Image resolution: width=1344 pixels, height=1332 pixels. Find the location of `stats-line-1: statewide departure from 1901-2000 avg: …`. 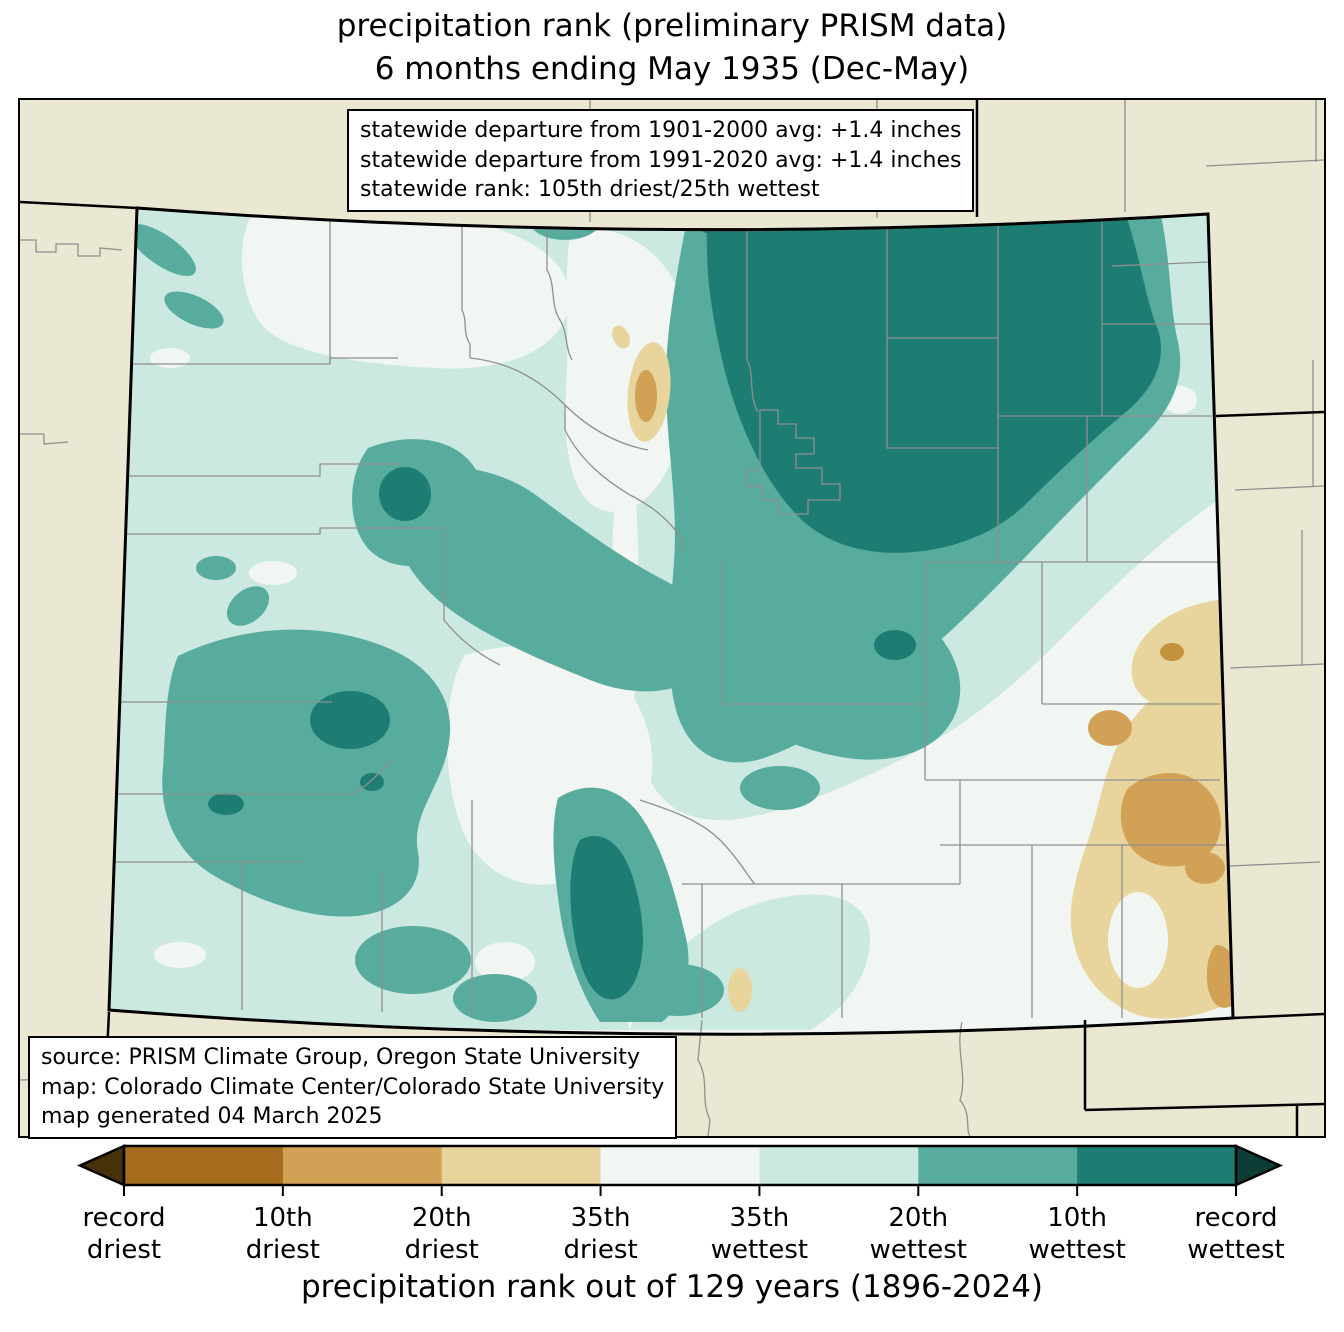

stats-line-1: statewide departure from 1901-2000 avg: … is located at coordinates (661, 130).